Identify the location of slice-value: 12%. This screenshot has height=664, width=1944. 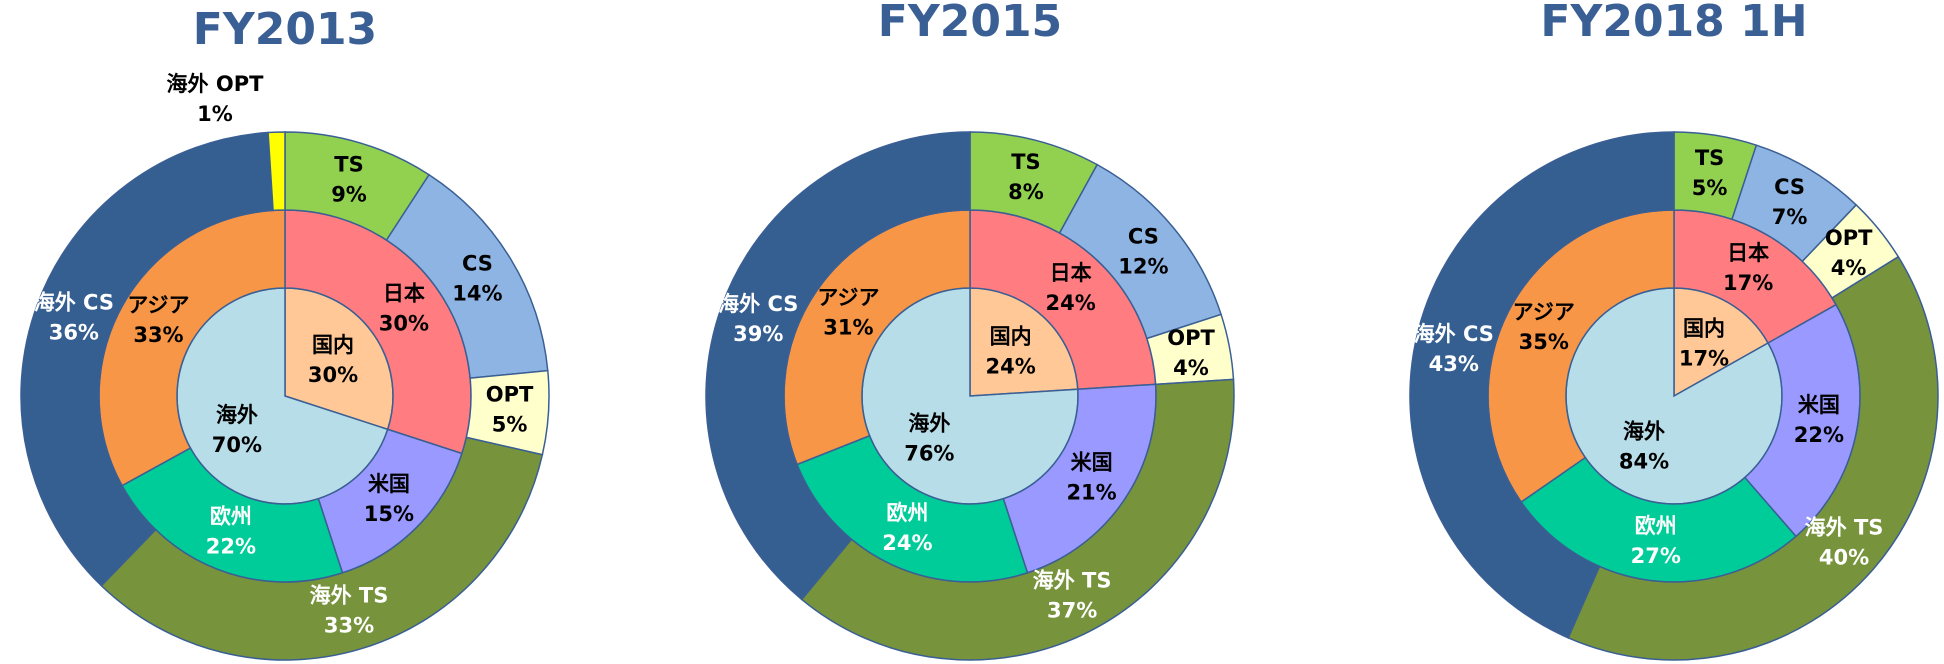
(1143, 267).